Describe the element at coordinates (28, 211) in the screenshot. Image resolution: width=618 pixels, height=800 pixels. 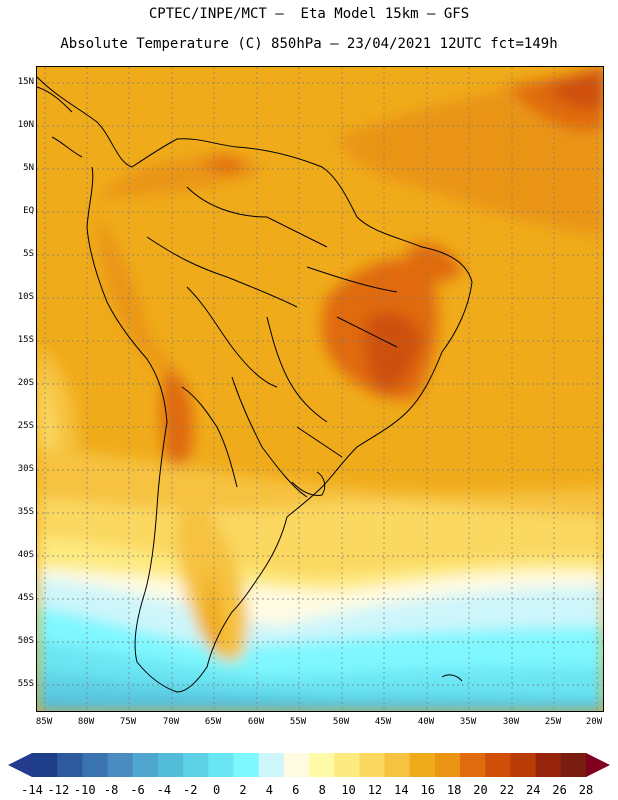
I see `lat-label-eq: EQ` at that location.